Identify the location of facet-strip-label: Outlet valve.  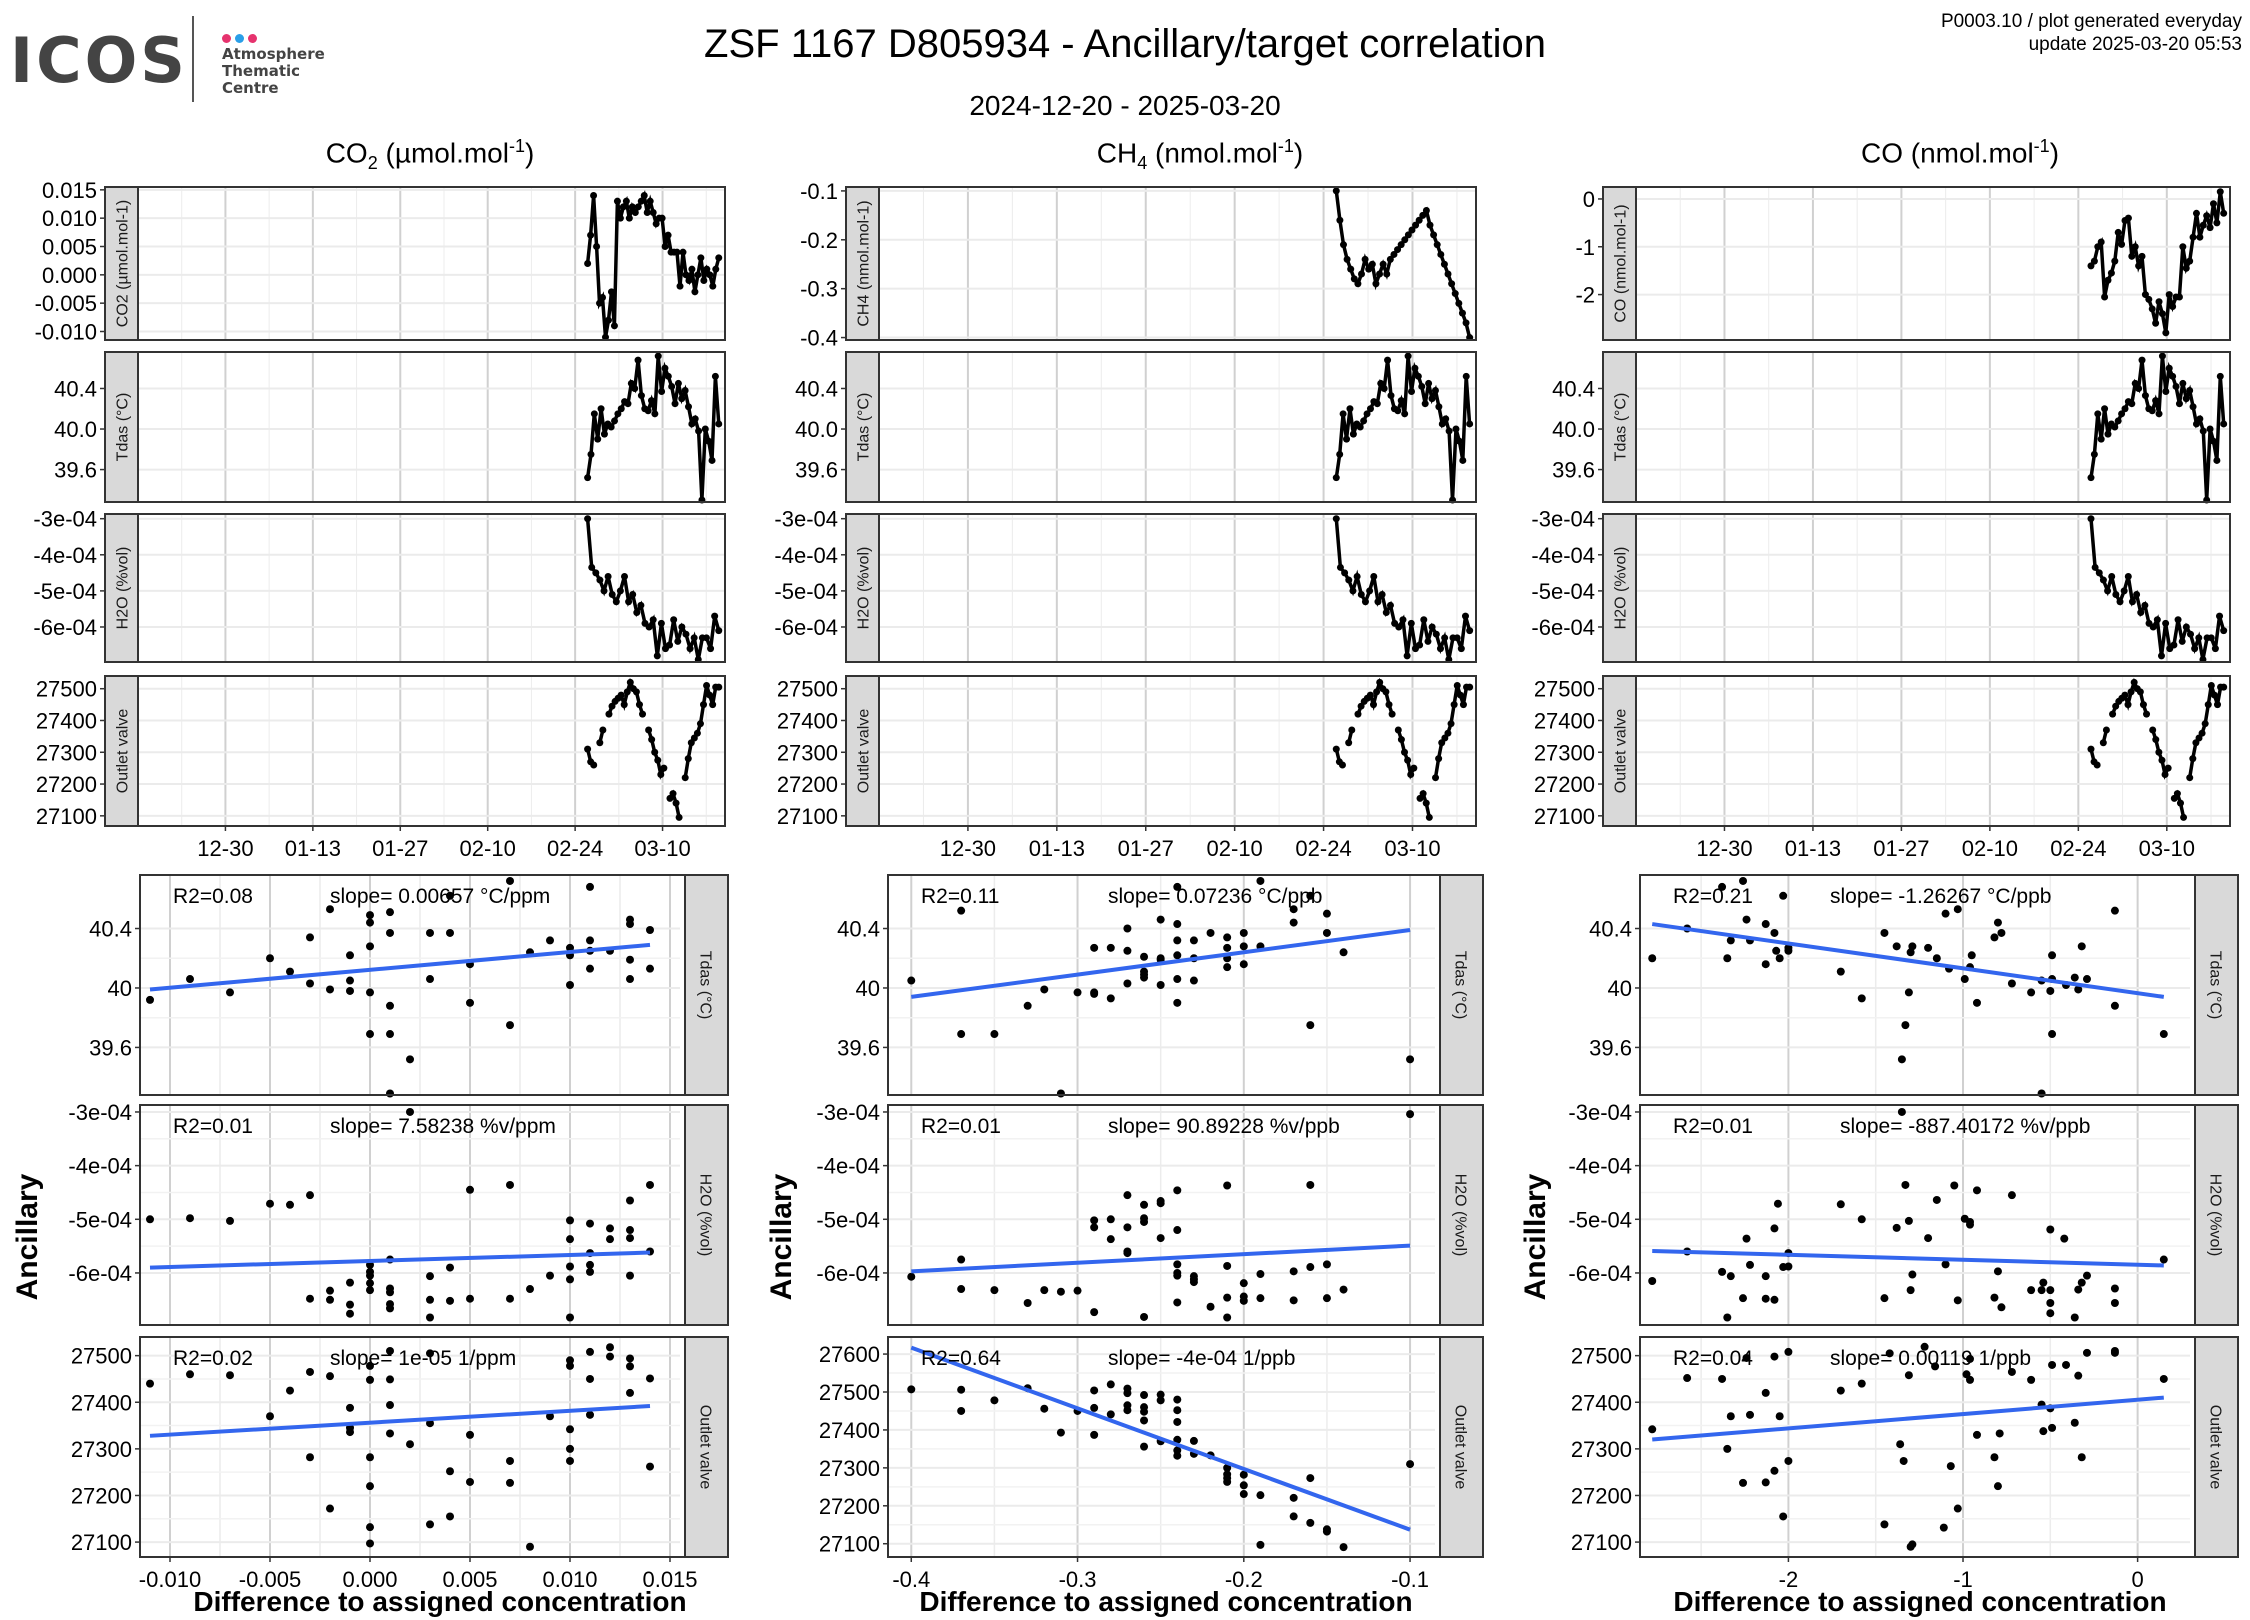
(1621, 751).